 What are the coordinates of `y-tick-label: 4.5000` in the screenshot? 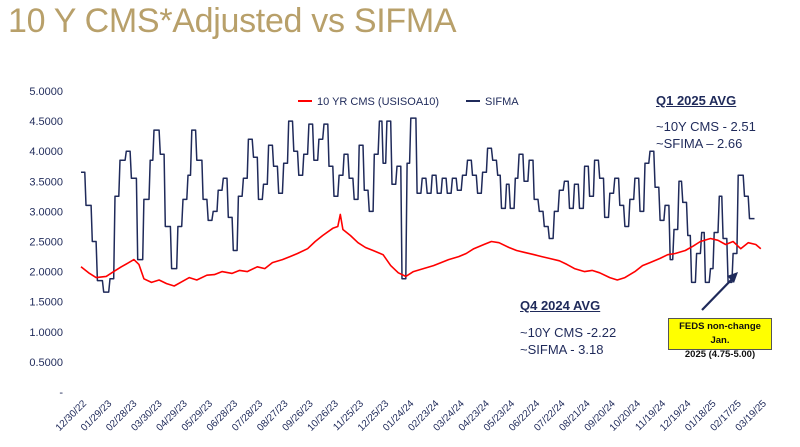 It's located at (46, 122).